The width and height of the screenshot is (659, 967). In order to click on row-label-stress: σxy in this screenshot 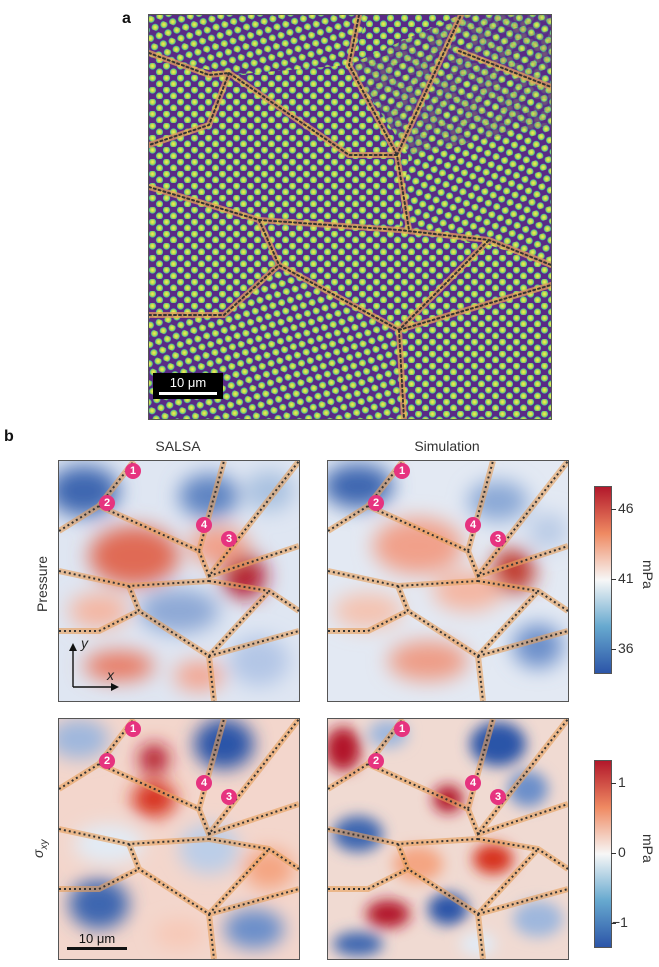, I will do `click(40, 848)`.